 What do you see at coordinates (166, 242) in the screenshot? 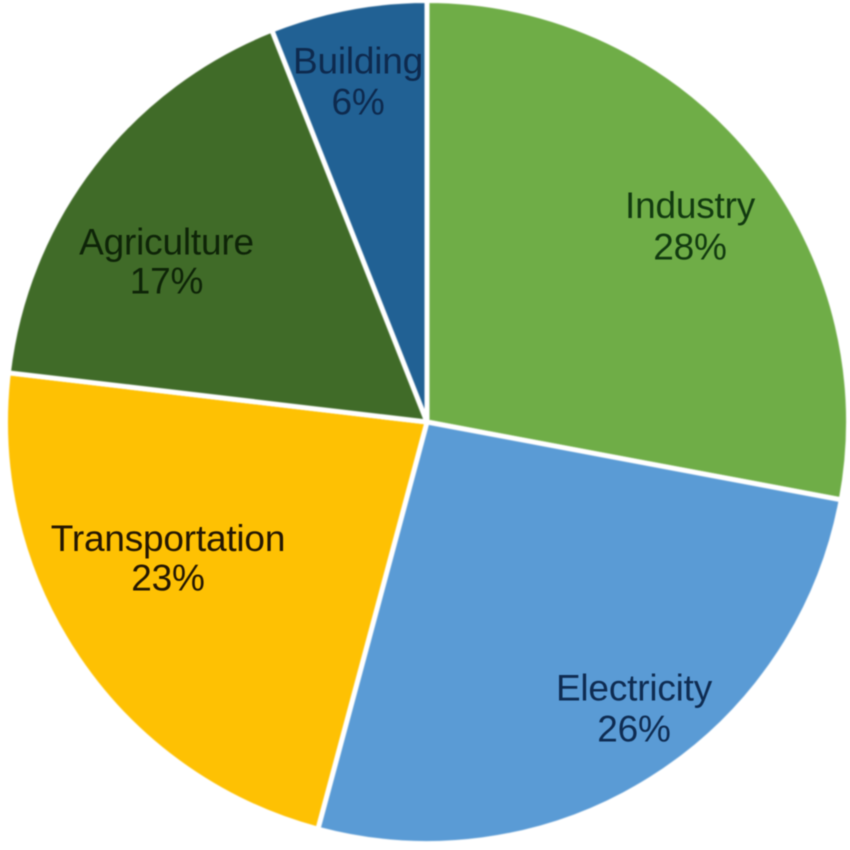
I see `svg-text: Agriculture` at bounding box center [166, 242].